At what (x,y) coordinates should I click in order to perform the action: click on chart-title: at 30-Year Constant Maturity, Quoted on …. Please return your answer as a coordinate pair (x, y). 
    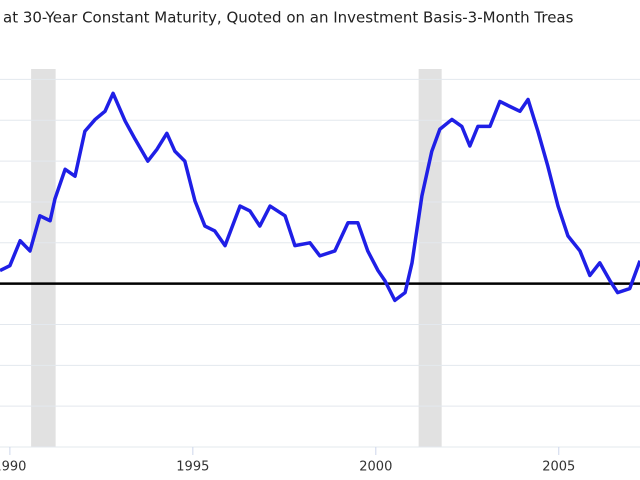
    Looking at the image, I should click on (288, 18).